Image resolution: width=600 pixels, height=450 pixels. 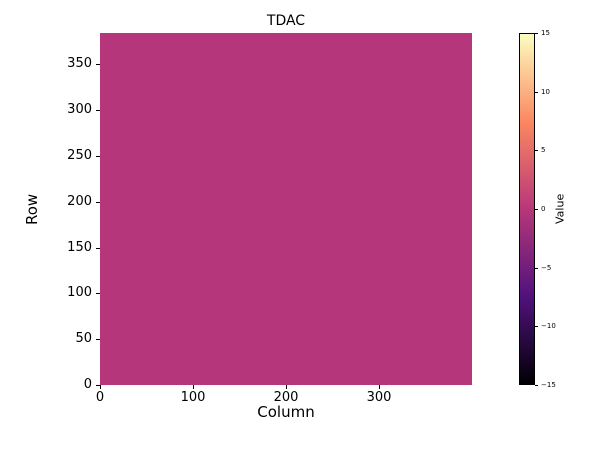 What do you see at coordinates (32, 209) in the screenshot?
I see `y-axis-label: Row` at bounding box center [32, 209].